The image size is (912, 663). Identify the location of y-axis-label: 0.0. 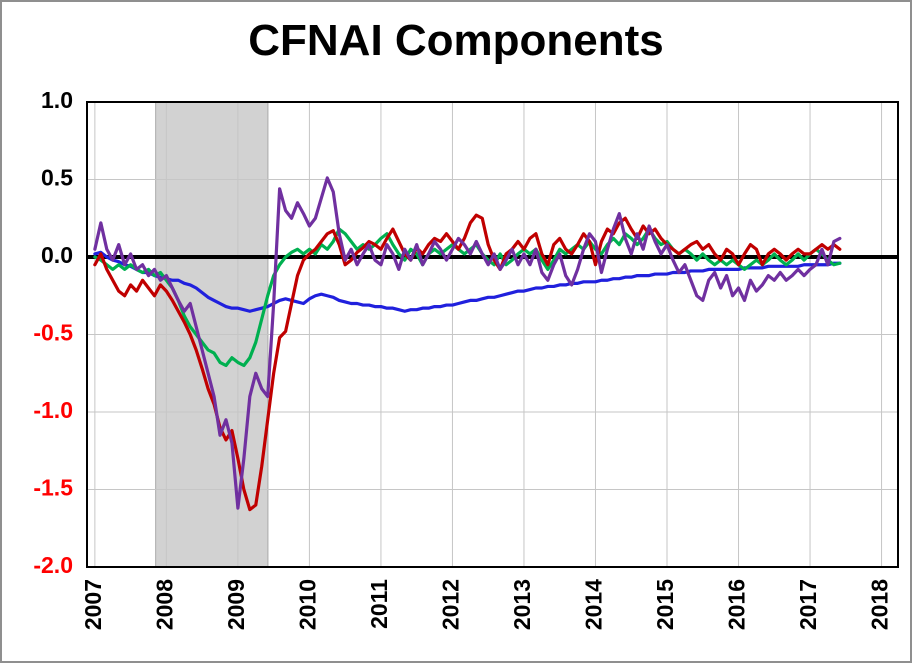
(57, 255).